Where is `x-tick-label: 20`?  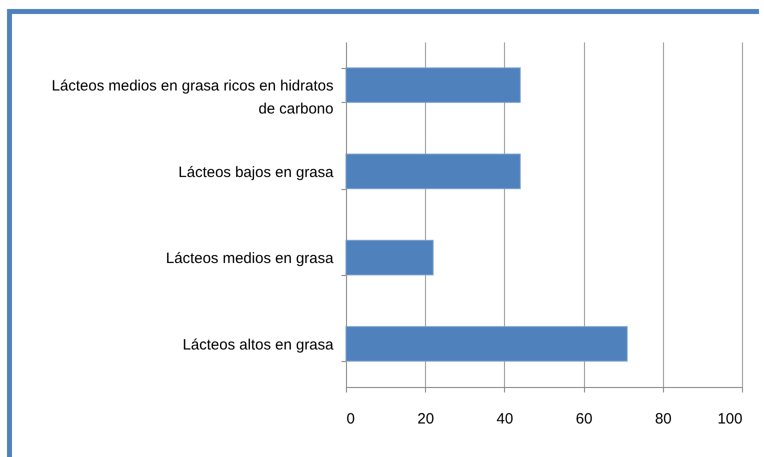 x-tick-label: 20 is located at coordinates (425, 419).